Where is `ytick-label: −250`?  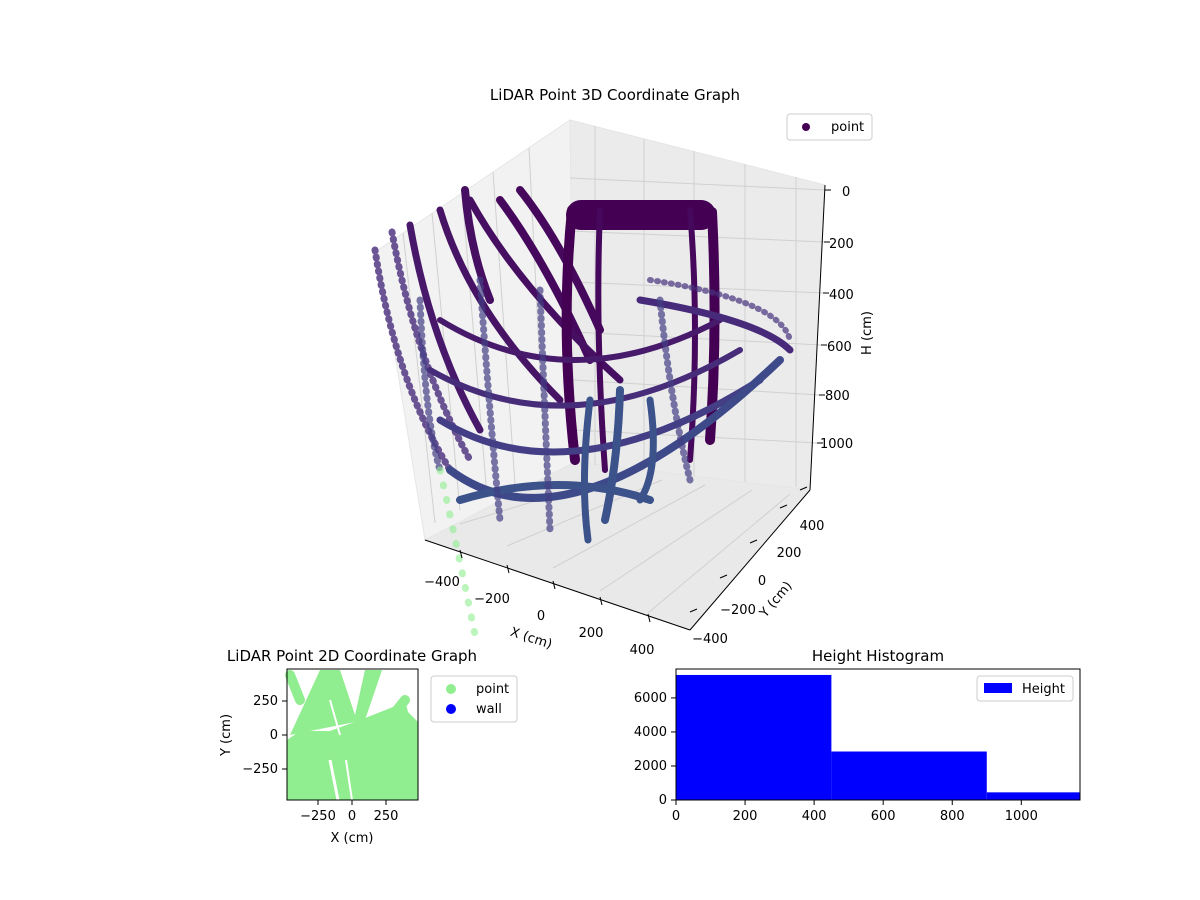 ytick-label: −250 is located at coordinates (260, 769).